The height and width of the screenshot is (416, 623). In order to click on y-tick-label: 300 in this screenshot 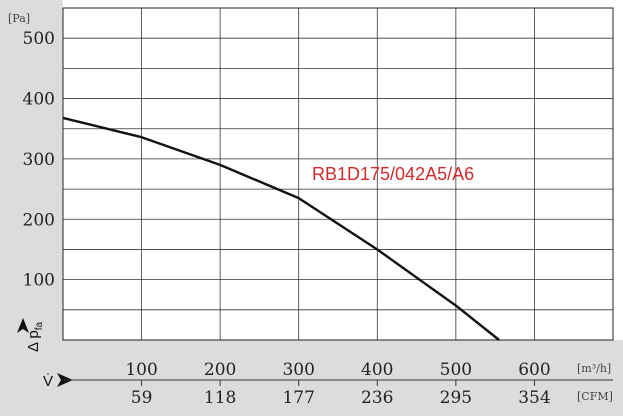, I will do `click(39, 160)`.